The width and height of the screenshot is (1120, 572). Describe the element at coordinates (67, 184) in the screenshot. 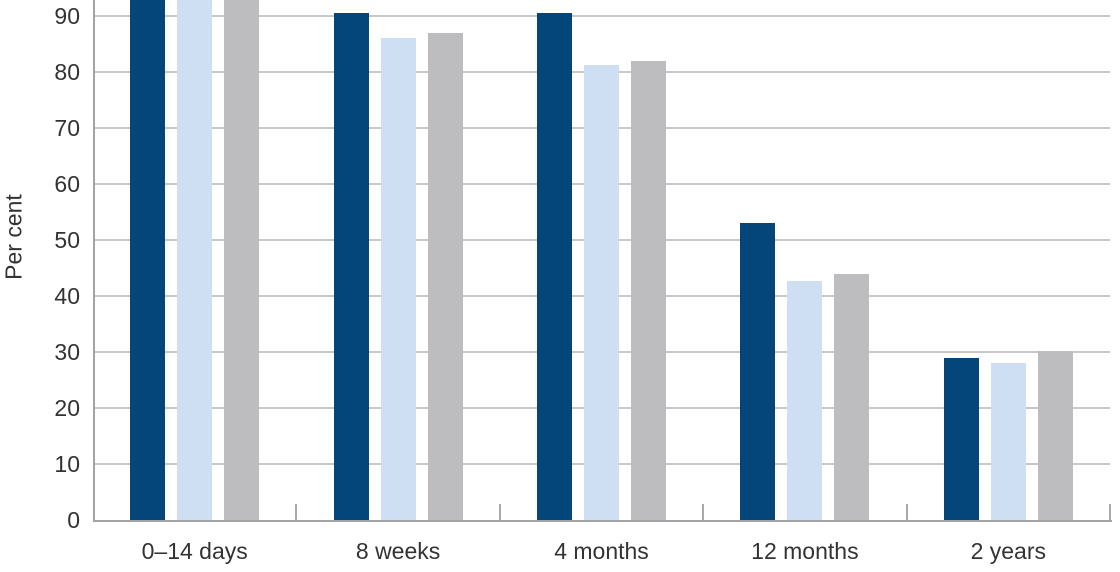

I see `y-tick-label-60: 60` at that location.